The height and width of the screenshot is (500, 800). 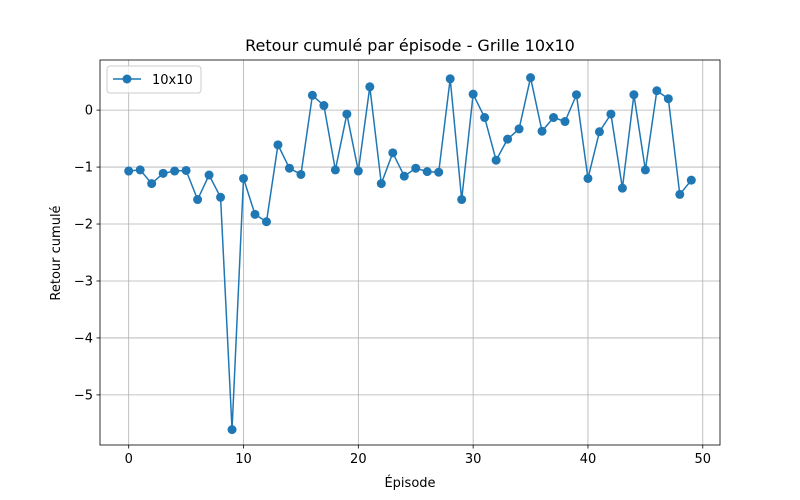 What do you see at coordinates (83, 225) in the screenshot?
I see `y-tick-label: −2` at bounding box center [83, 225].